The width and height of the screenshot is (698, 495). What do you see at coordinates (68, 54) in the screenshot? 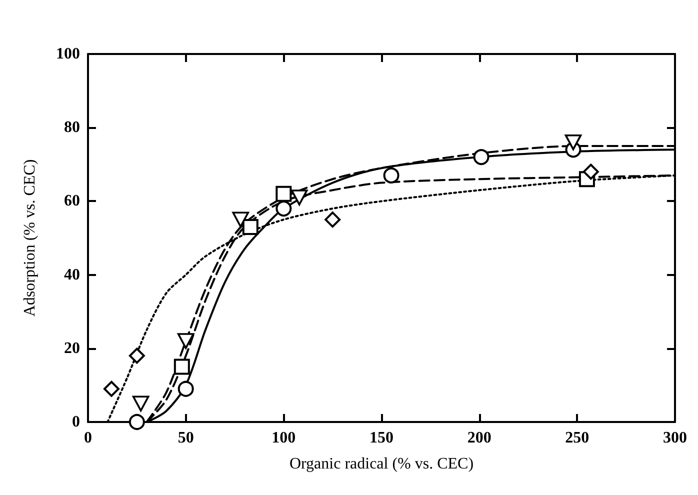
I see `y-tick-label: 100` at bounding box center [68, 54].